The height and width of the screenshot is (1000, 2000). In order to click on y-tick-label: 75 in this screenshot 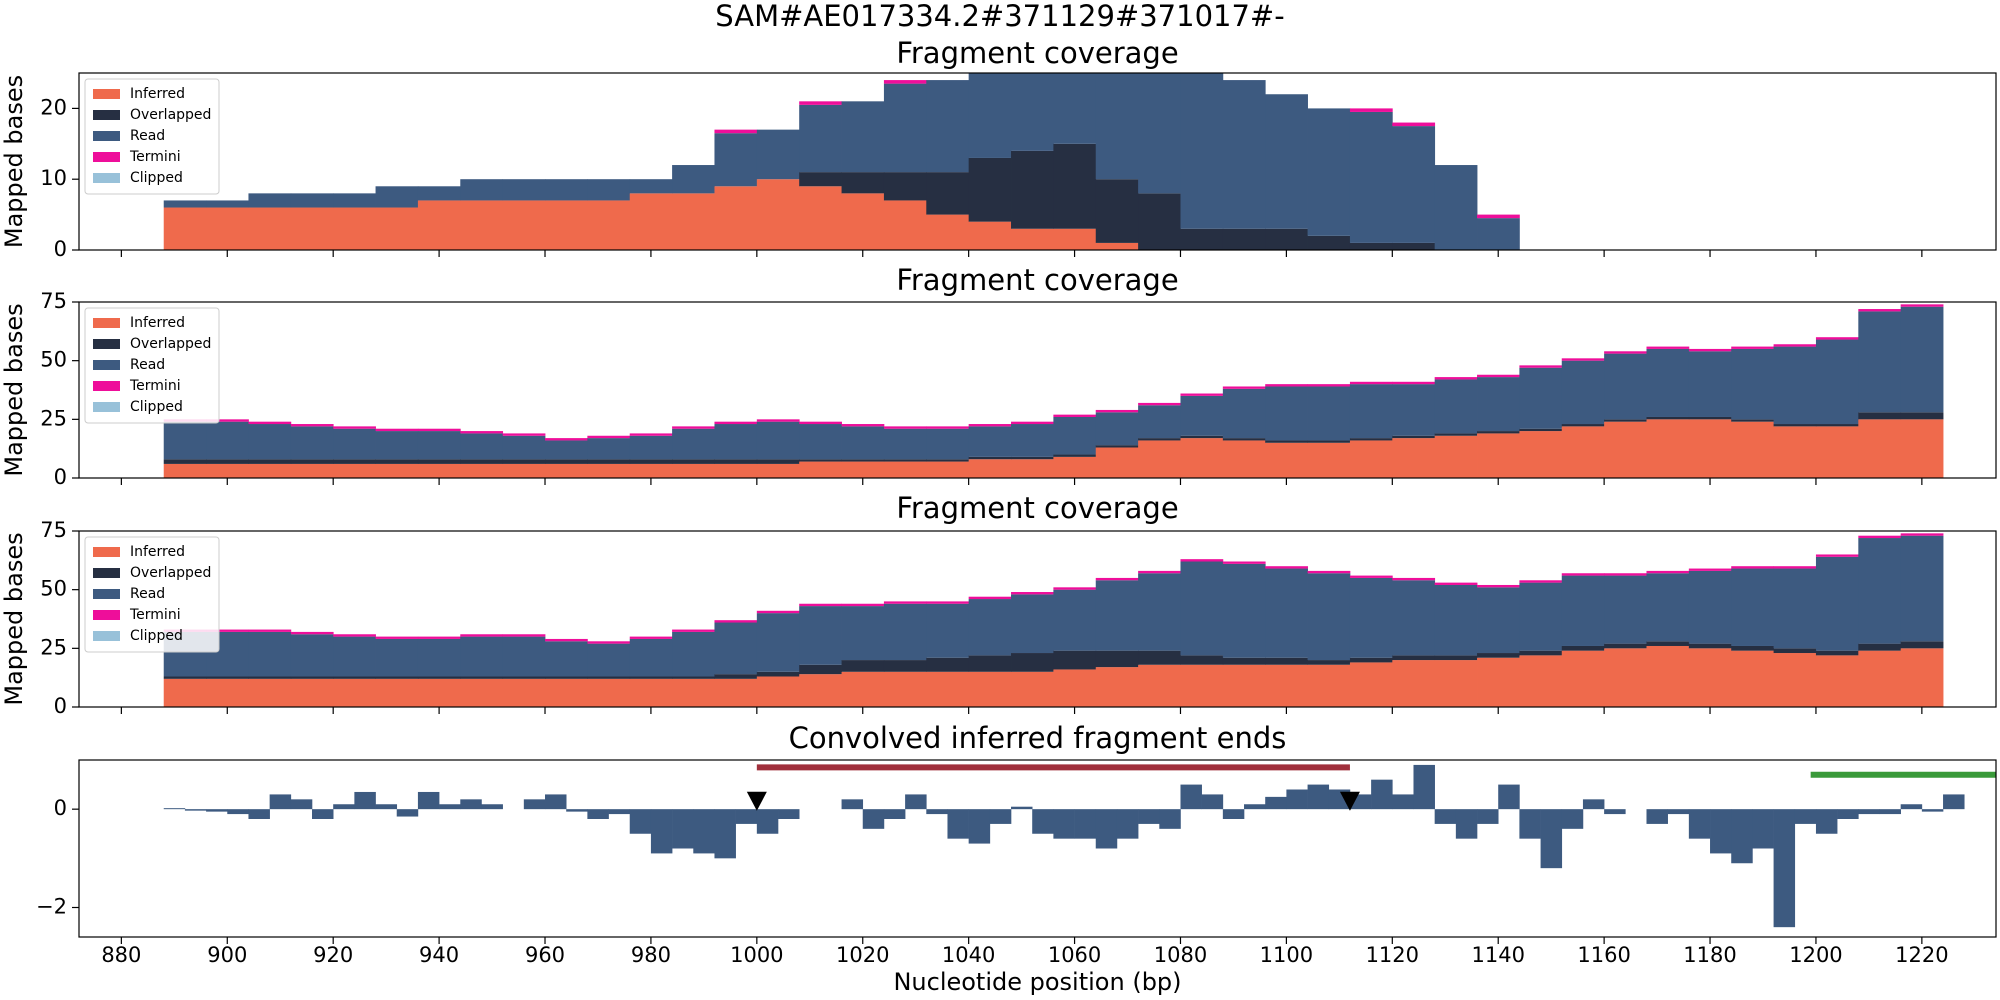, I will do `click(53, 301)`.